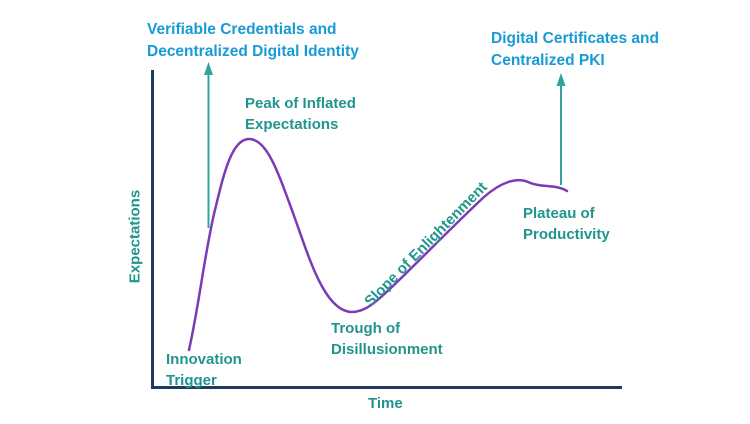 The width and height of the screenshot is (750, 424). What do you see at coordinates (204, 370) in the screenshot?
I see `phase-label-innovation-trigger: Innovation Trigger` at bounding box center [204, 370].